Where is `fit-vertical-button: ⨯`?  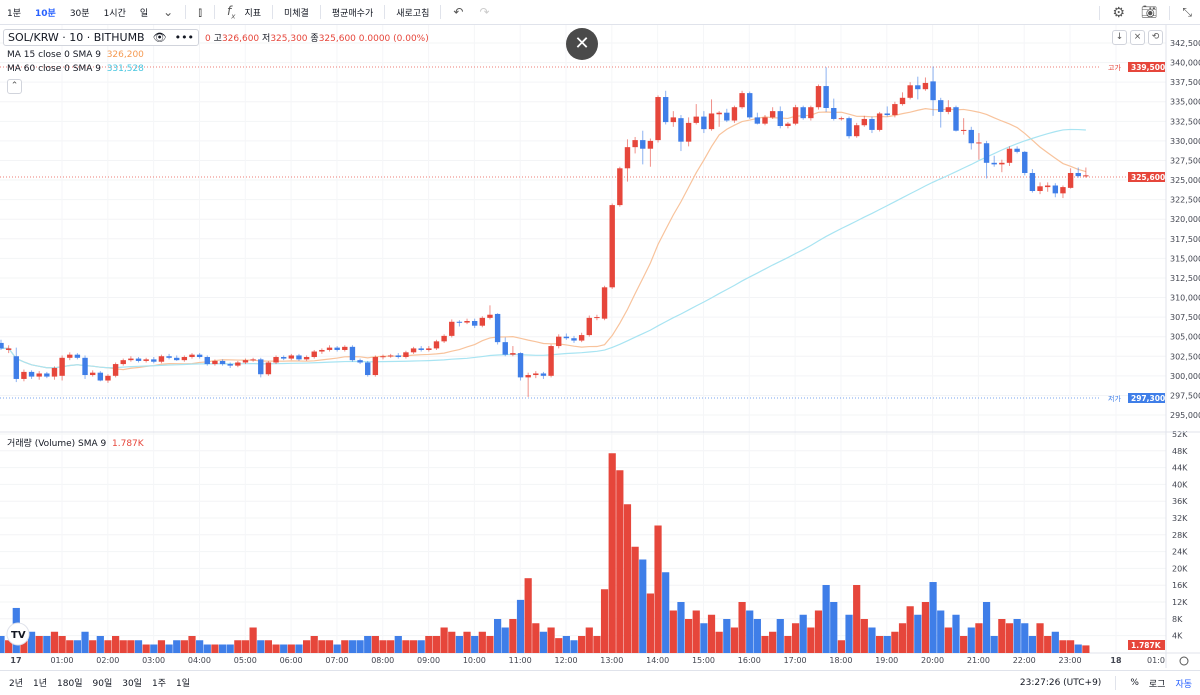
fit-vertical-button: ⨯ is located at coordinates (1137, 37).